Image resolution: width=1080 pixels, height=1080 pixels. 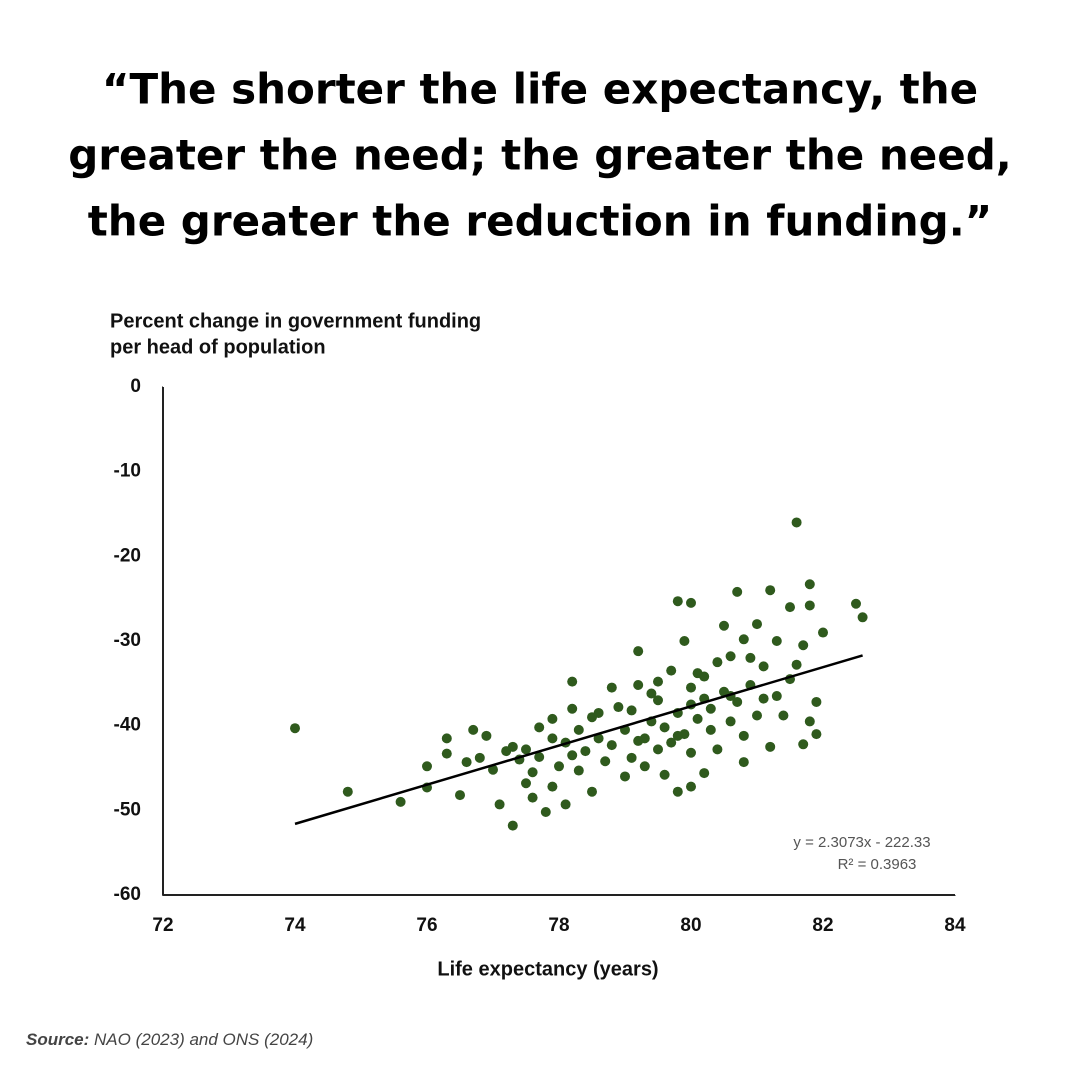 What do you see at coordinates (540, 155) in the screenshot?
I see `title-line: greater the need; the greater the need,` at bounding box center [540, 155].